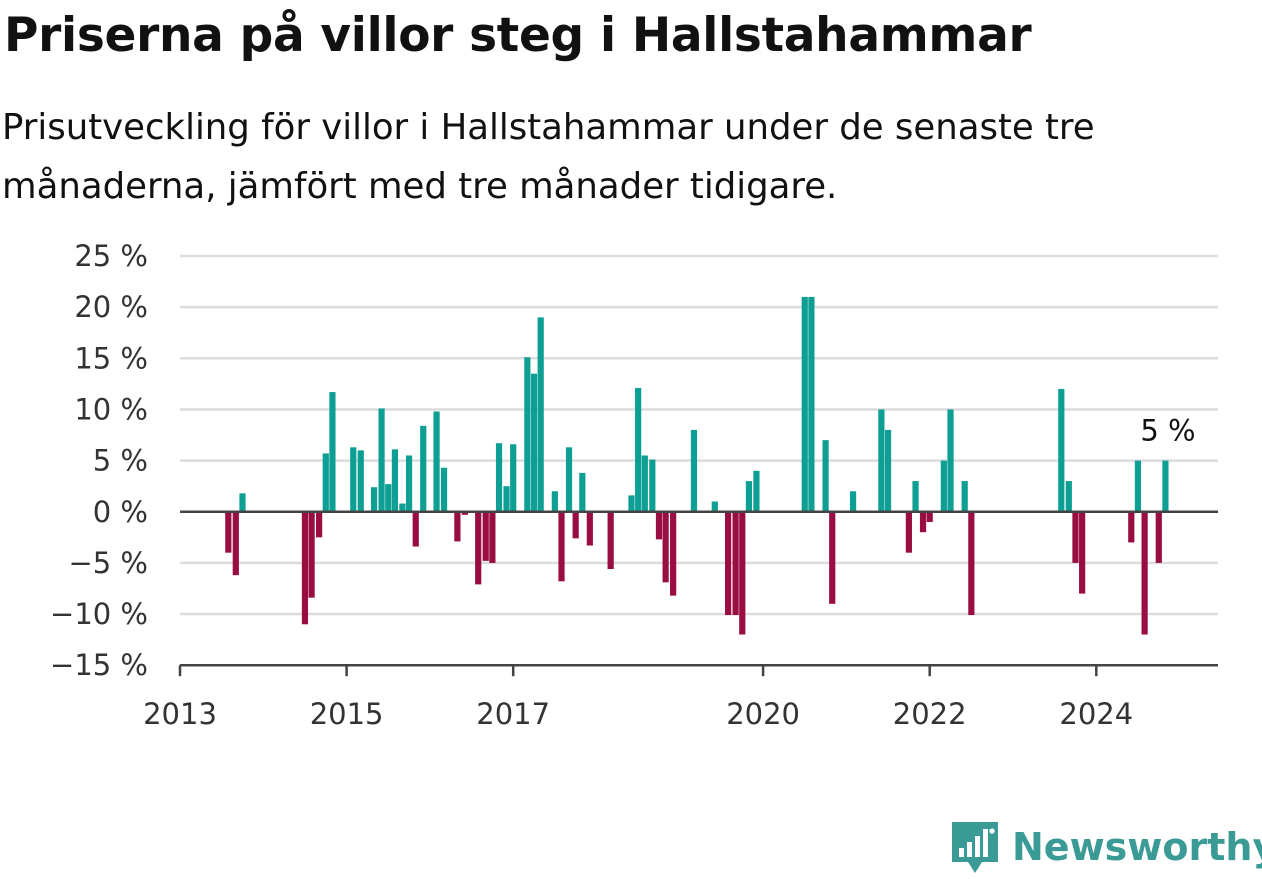  I want to click on annotations: 5 %, so click(1167, 431).